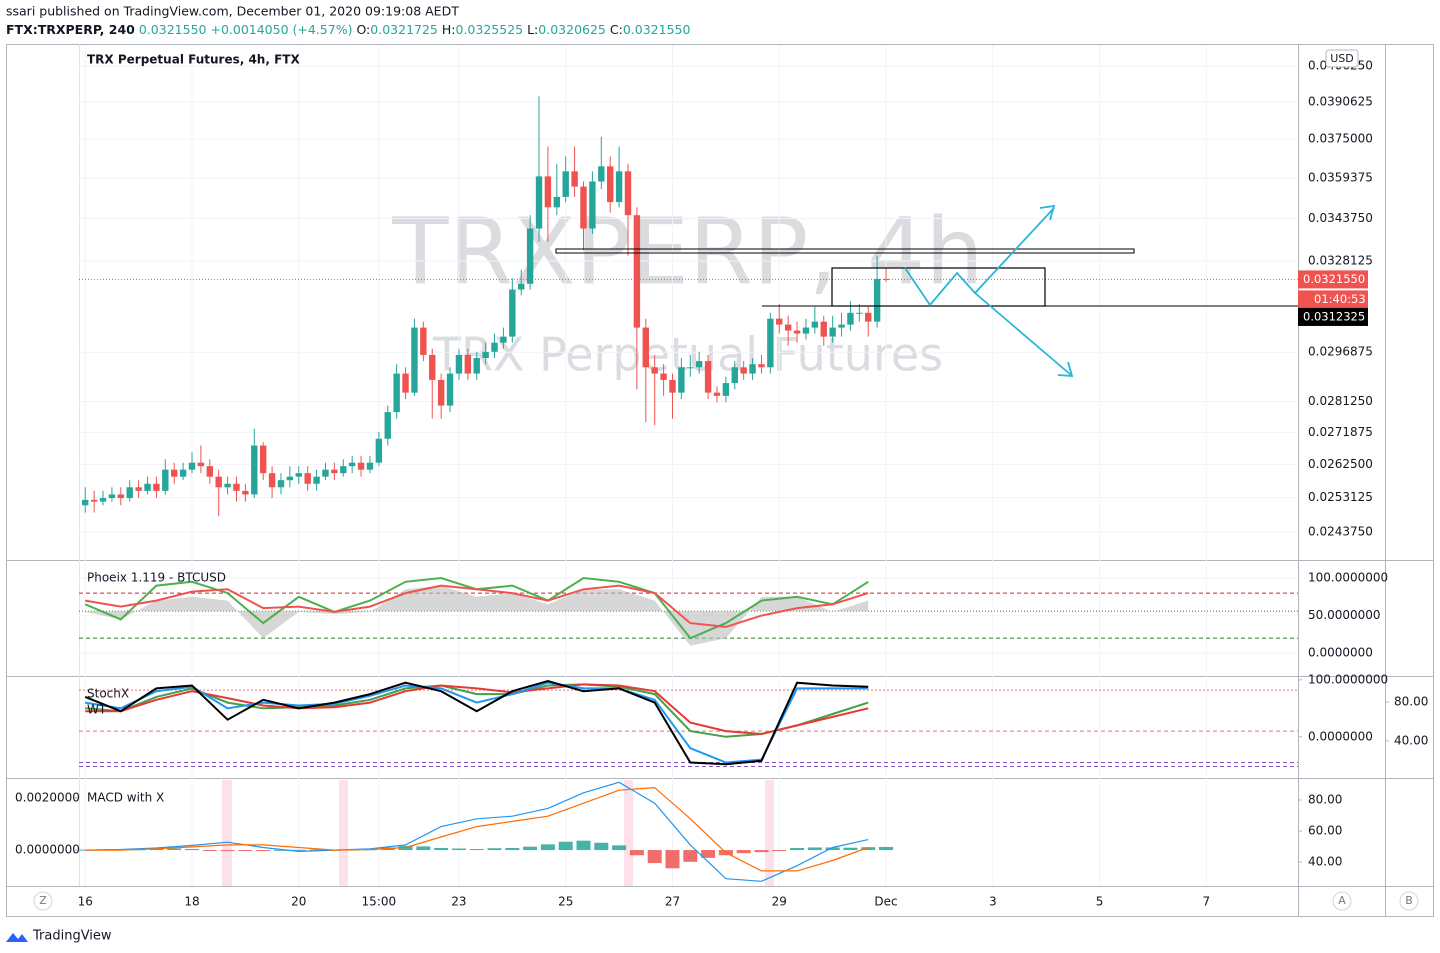 The image size is (1440, 953). I want to click on indicator-title: MACD with X, so click(125, 798).